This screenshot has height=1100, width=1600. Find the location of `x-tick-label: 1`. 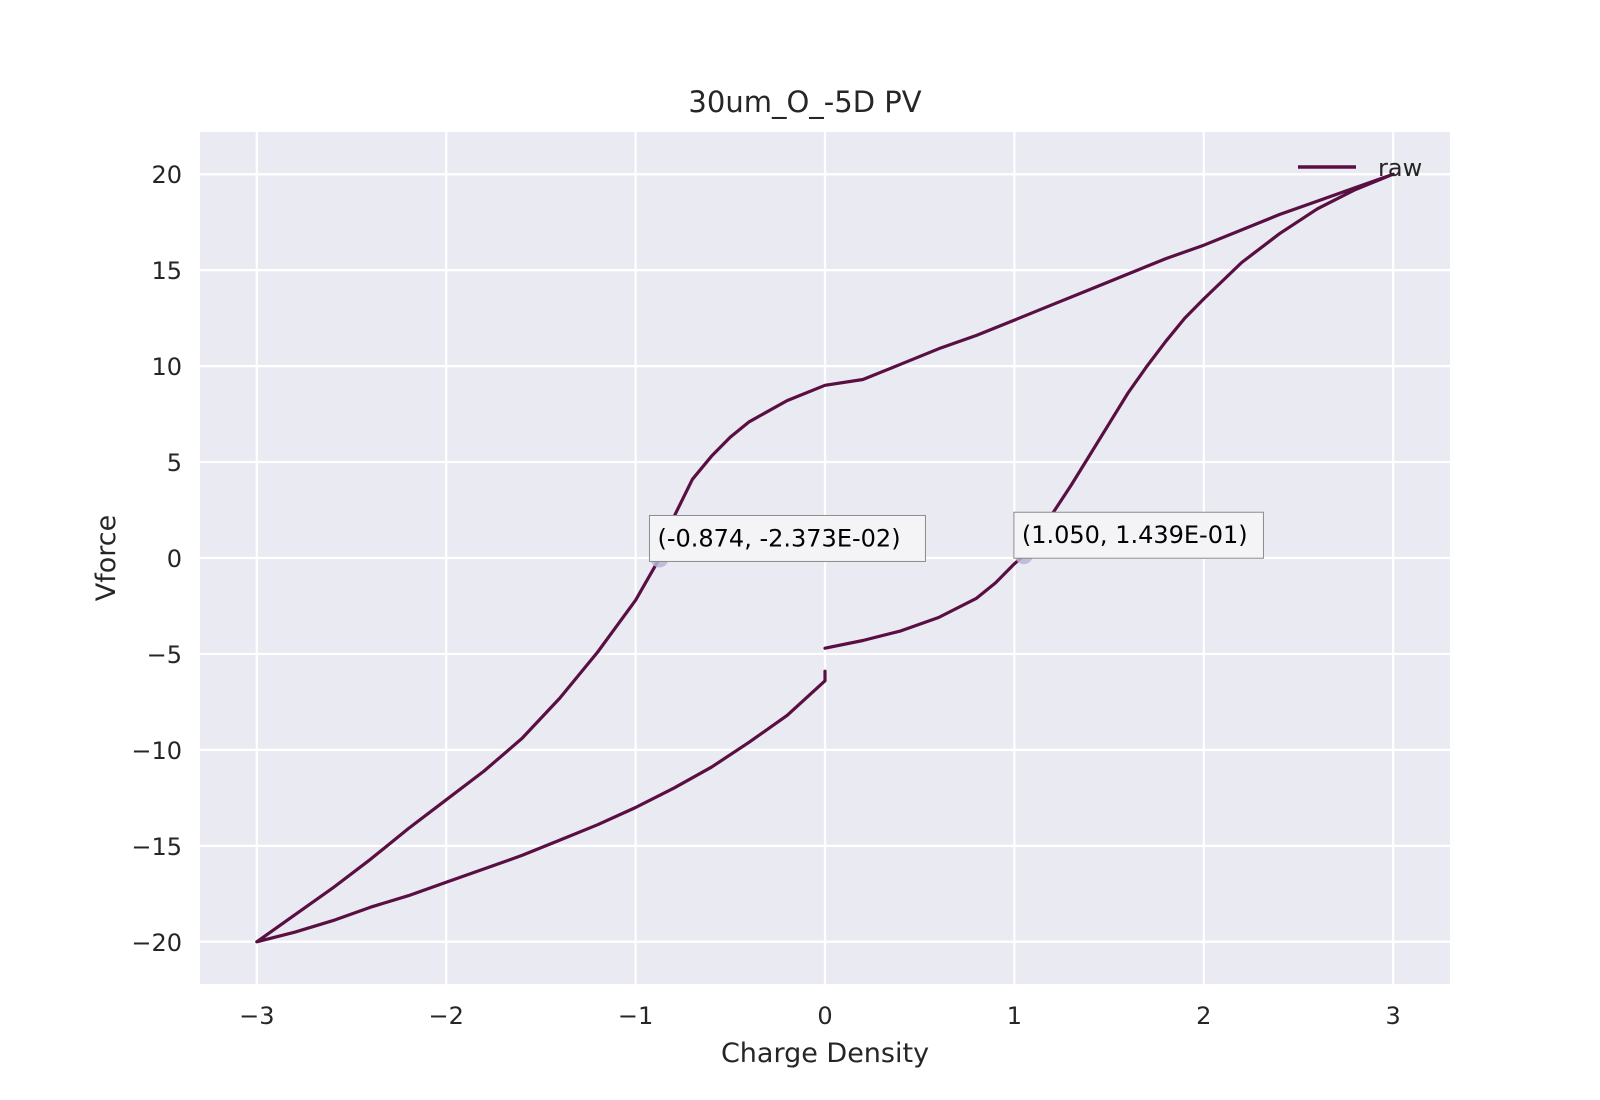

x-tick-label: 1 is located at coordinates (1014, 1016).